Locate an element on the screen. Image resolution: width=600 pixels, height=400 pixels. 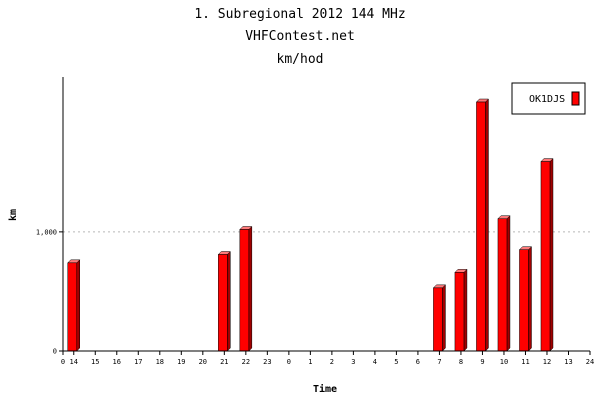
x-tick-label: 23 is located at coordinates (267, 362).